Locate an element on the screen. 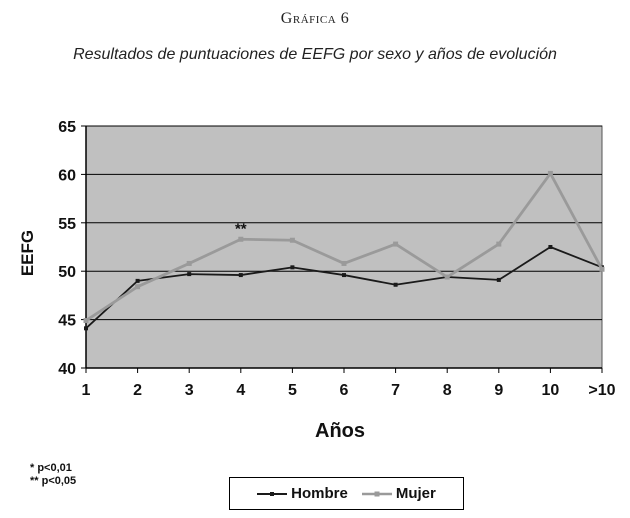 Image resolution: width=630 pixels, height=518 pixels. x-tick-label: 7 is located at coordinates (395, 390).